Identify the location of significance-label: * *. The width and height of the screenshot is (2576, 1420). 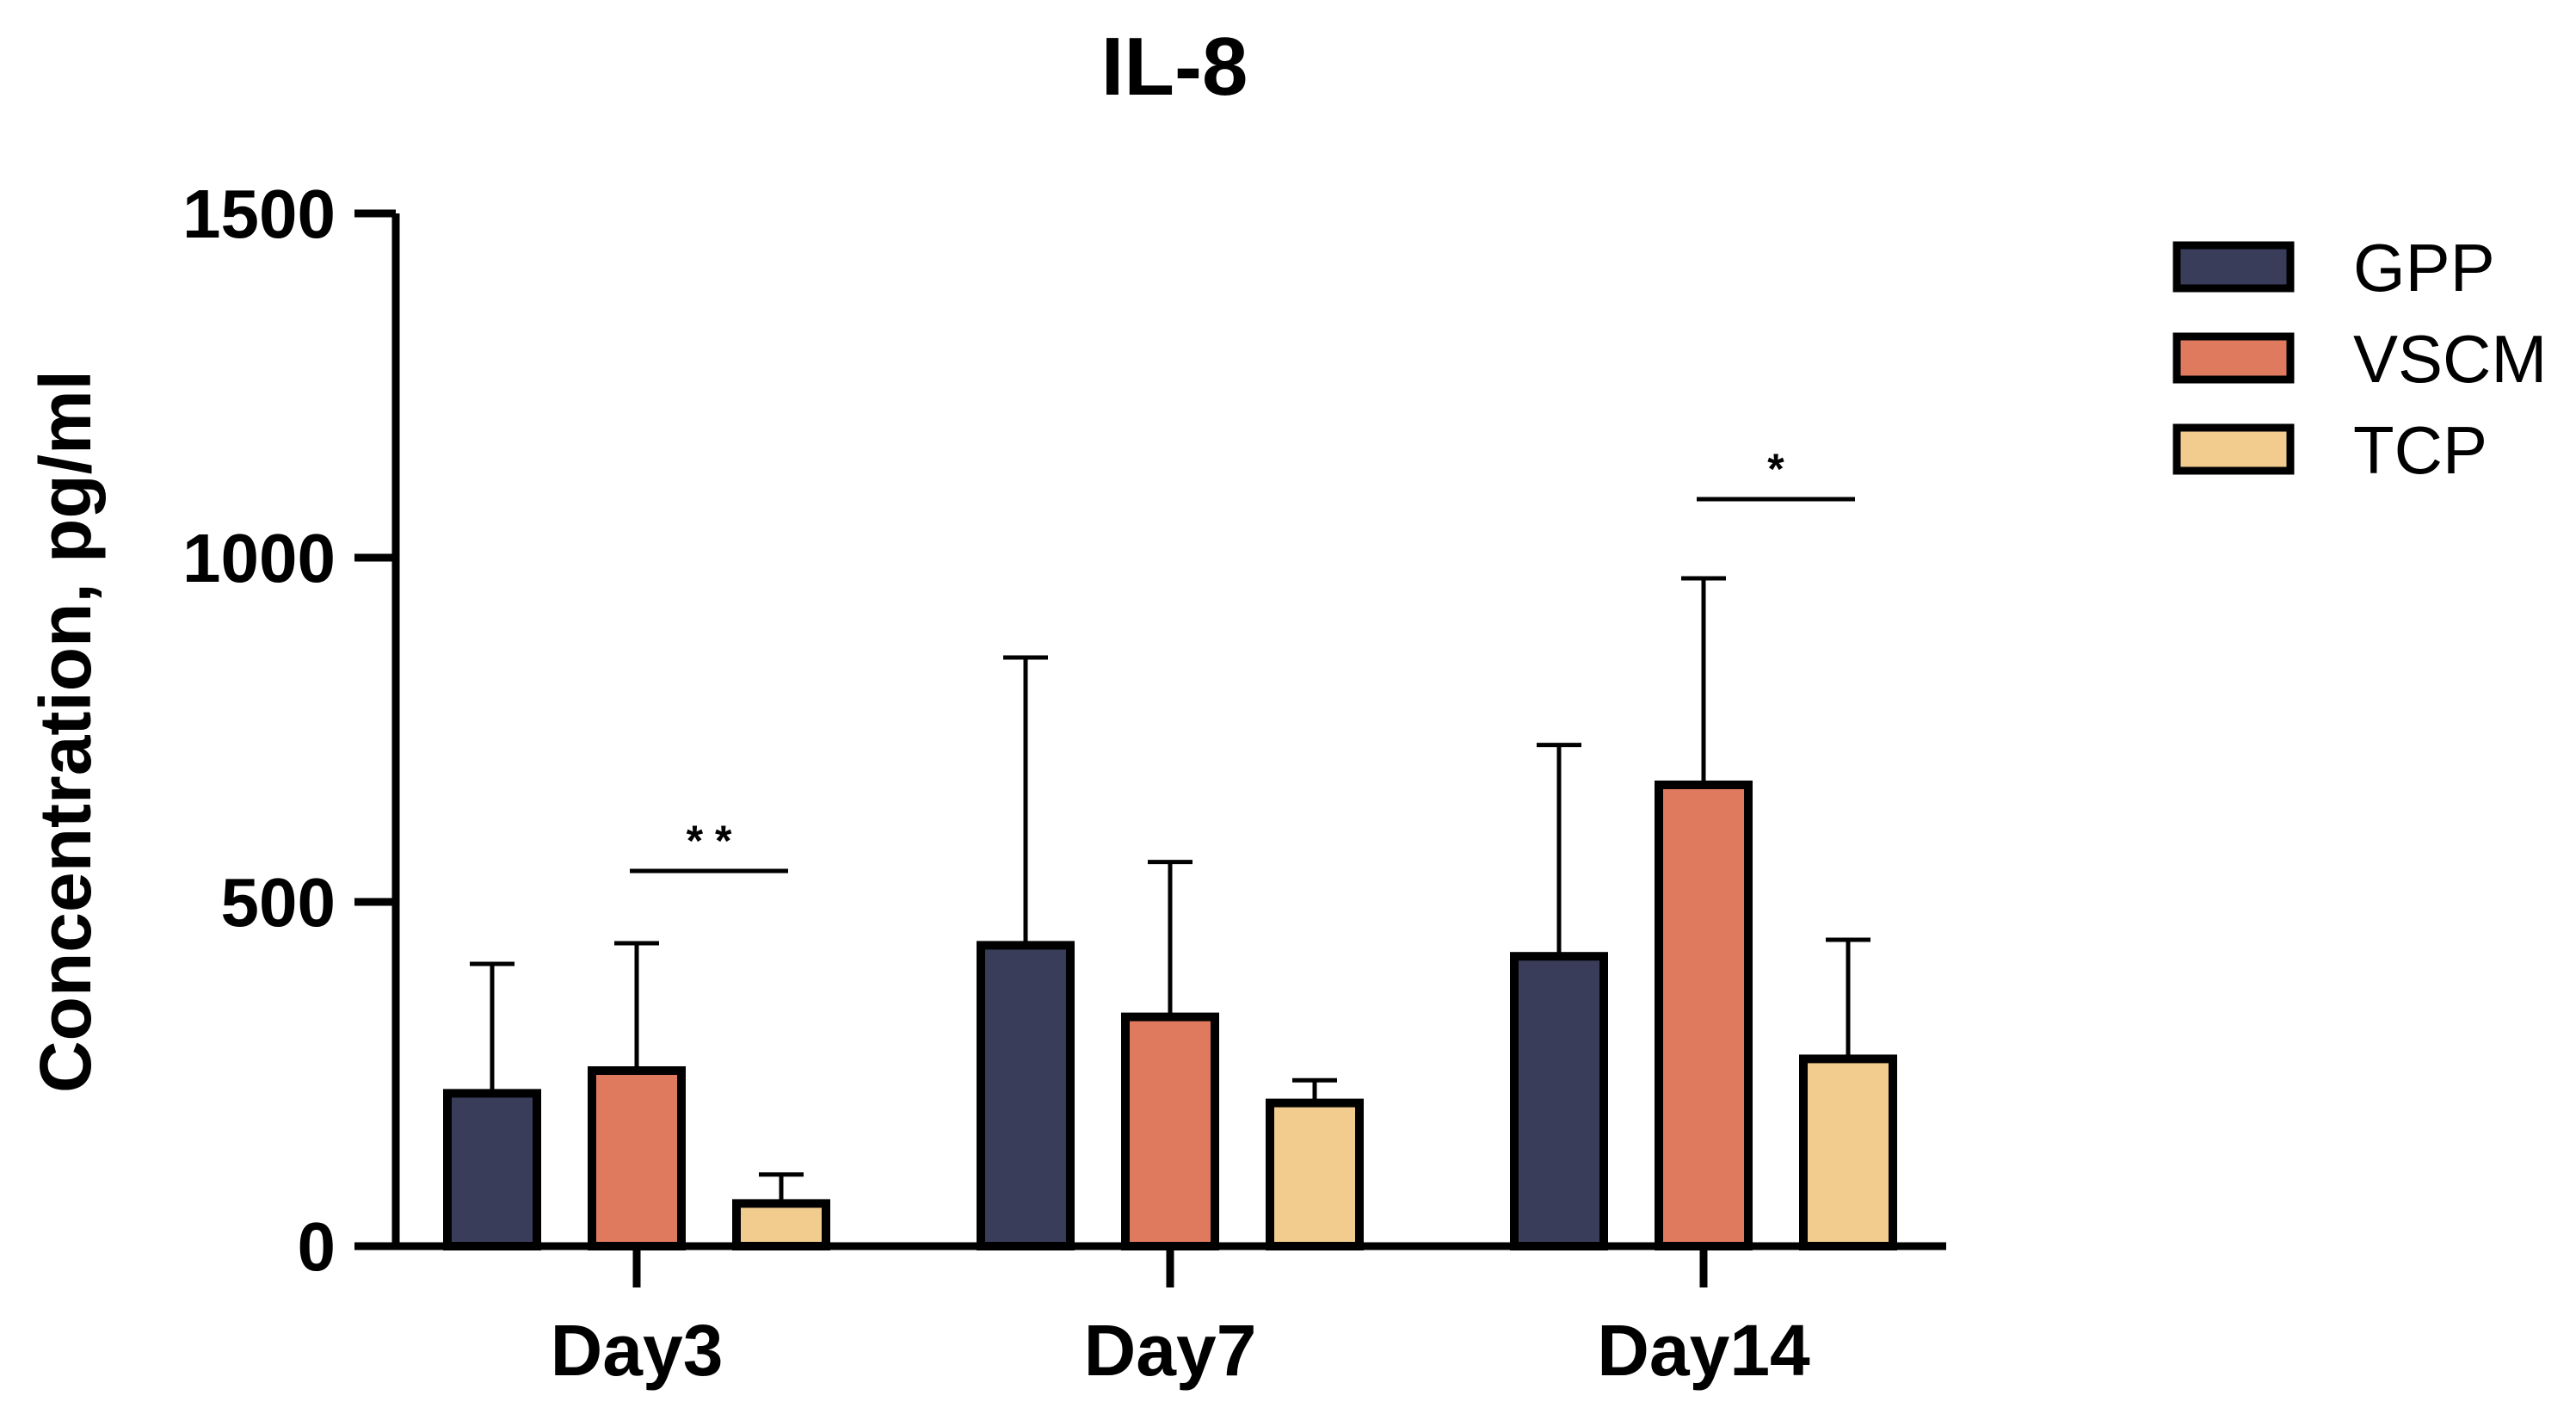
(709, 841).